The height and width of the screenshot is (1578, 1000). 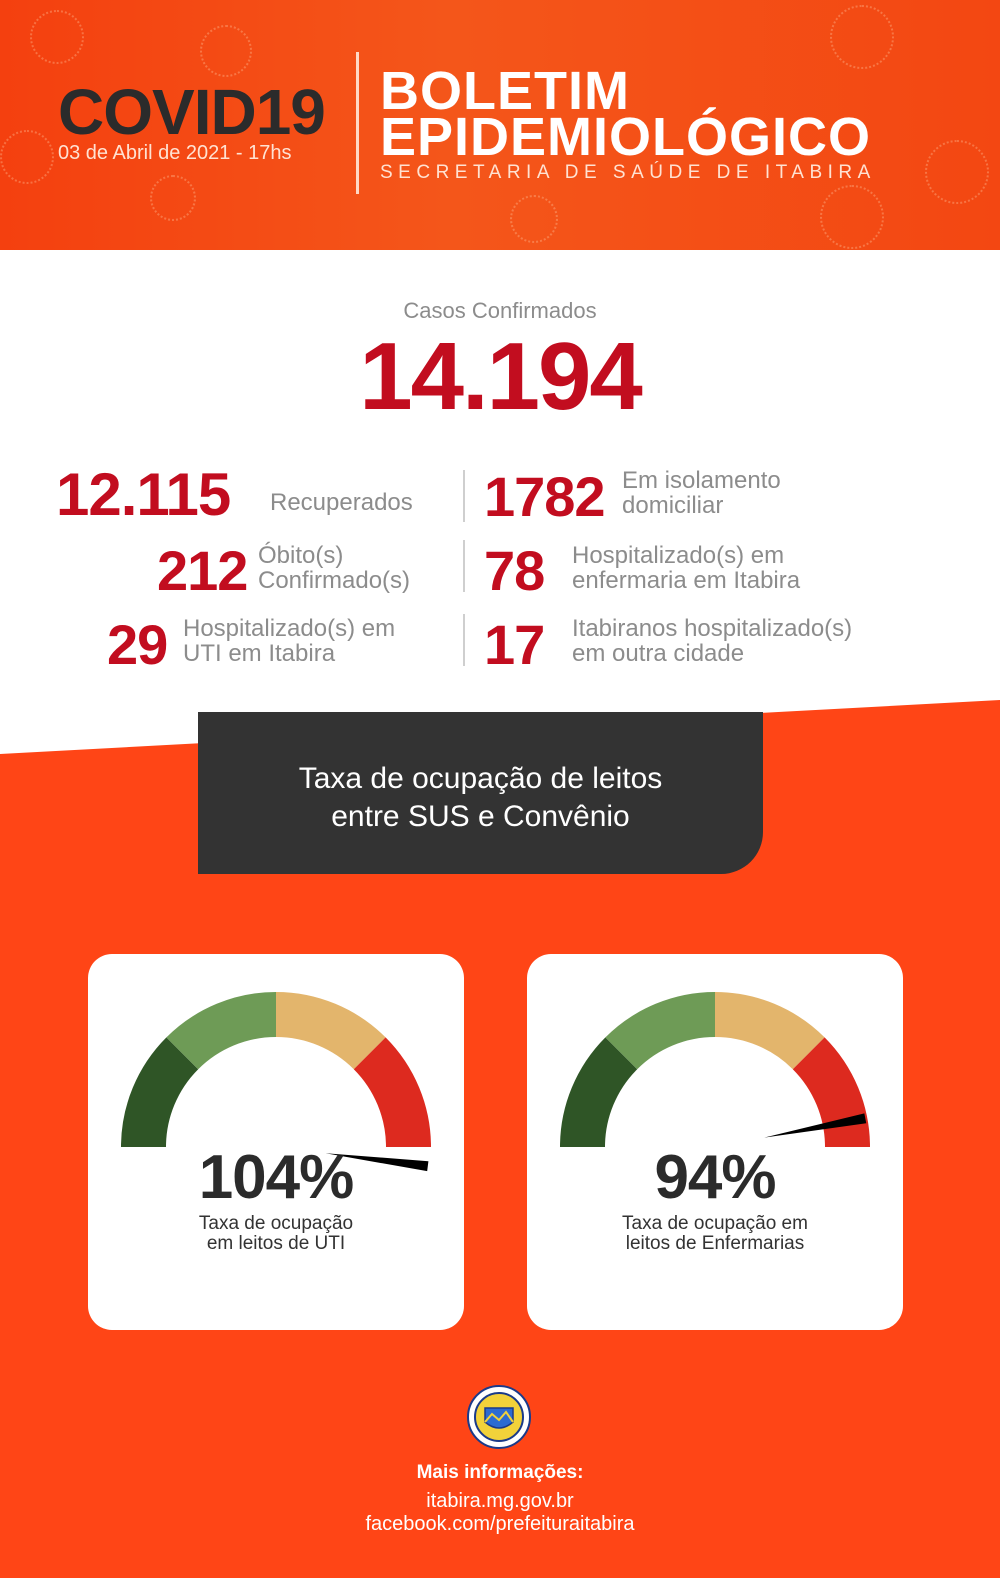 I want to click on recovered-value: 12.115, so click(x=143, y=494).